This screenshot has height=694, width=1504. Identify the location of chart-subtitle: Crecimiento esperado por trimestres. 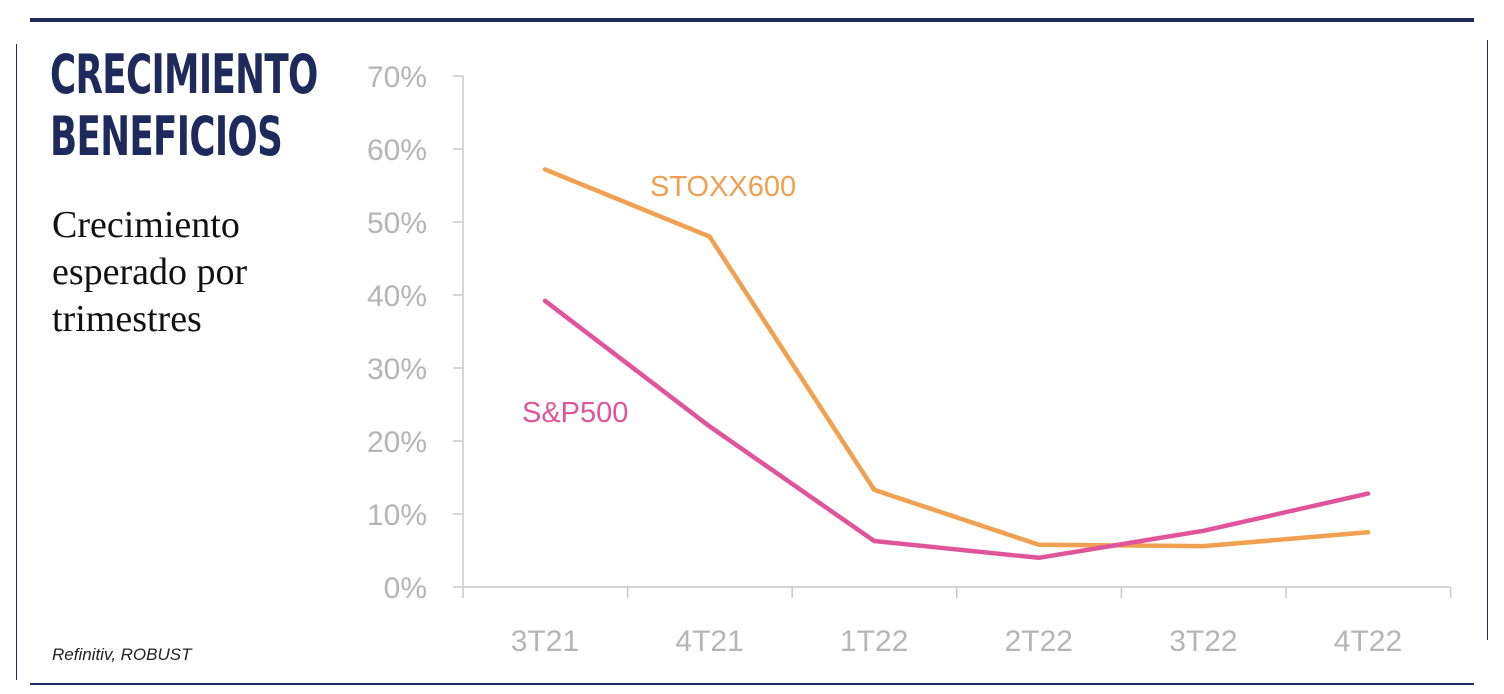
(150, 272).